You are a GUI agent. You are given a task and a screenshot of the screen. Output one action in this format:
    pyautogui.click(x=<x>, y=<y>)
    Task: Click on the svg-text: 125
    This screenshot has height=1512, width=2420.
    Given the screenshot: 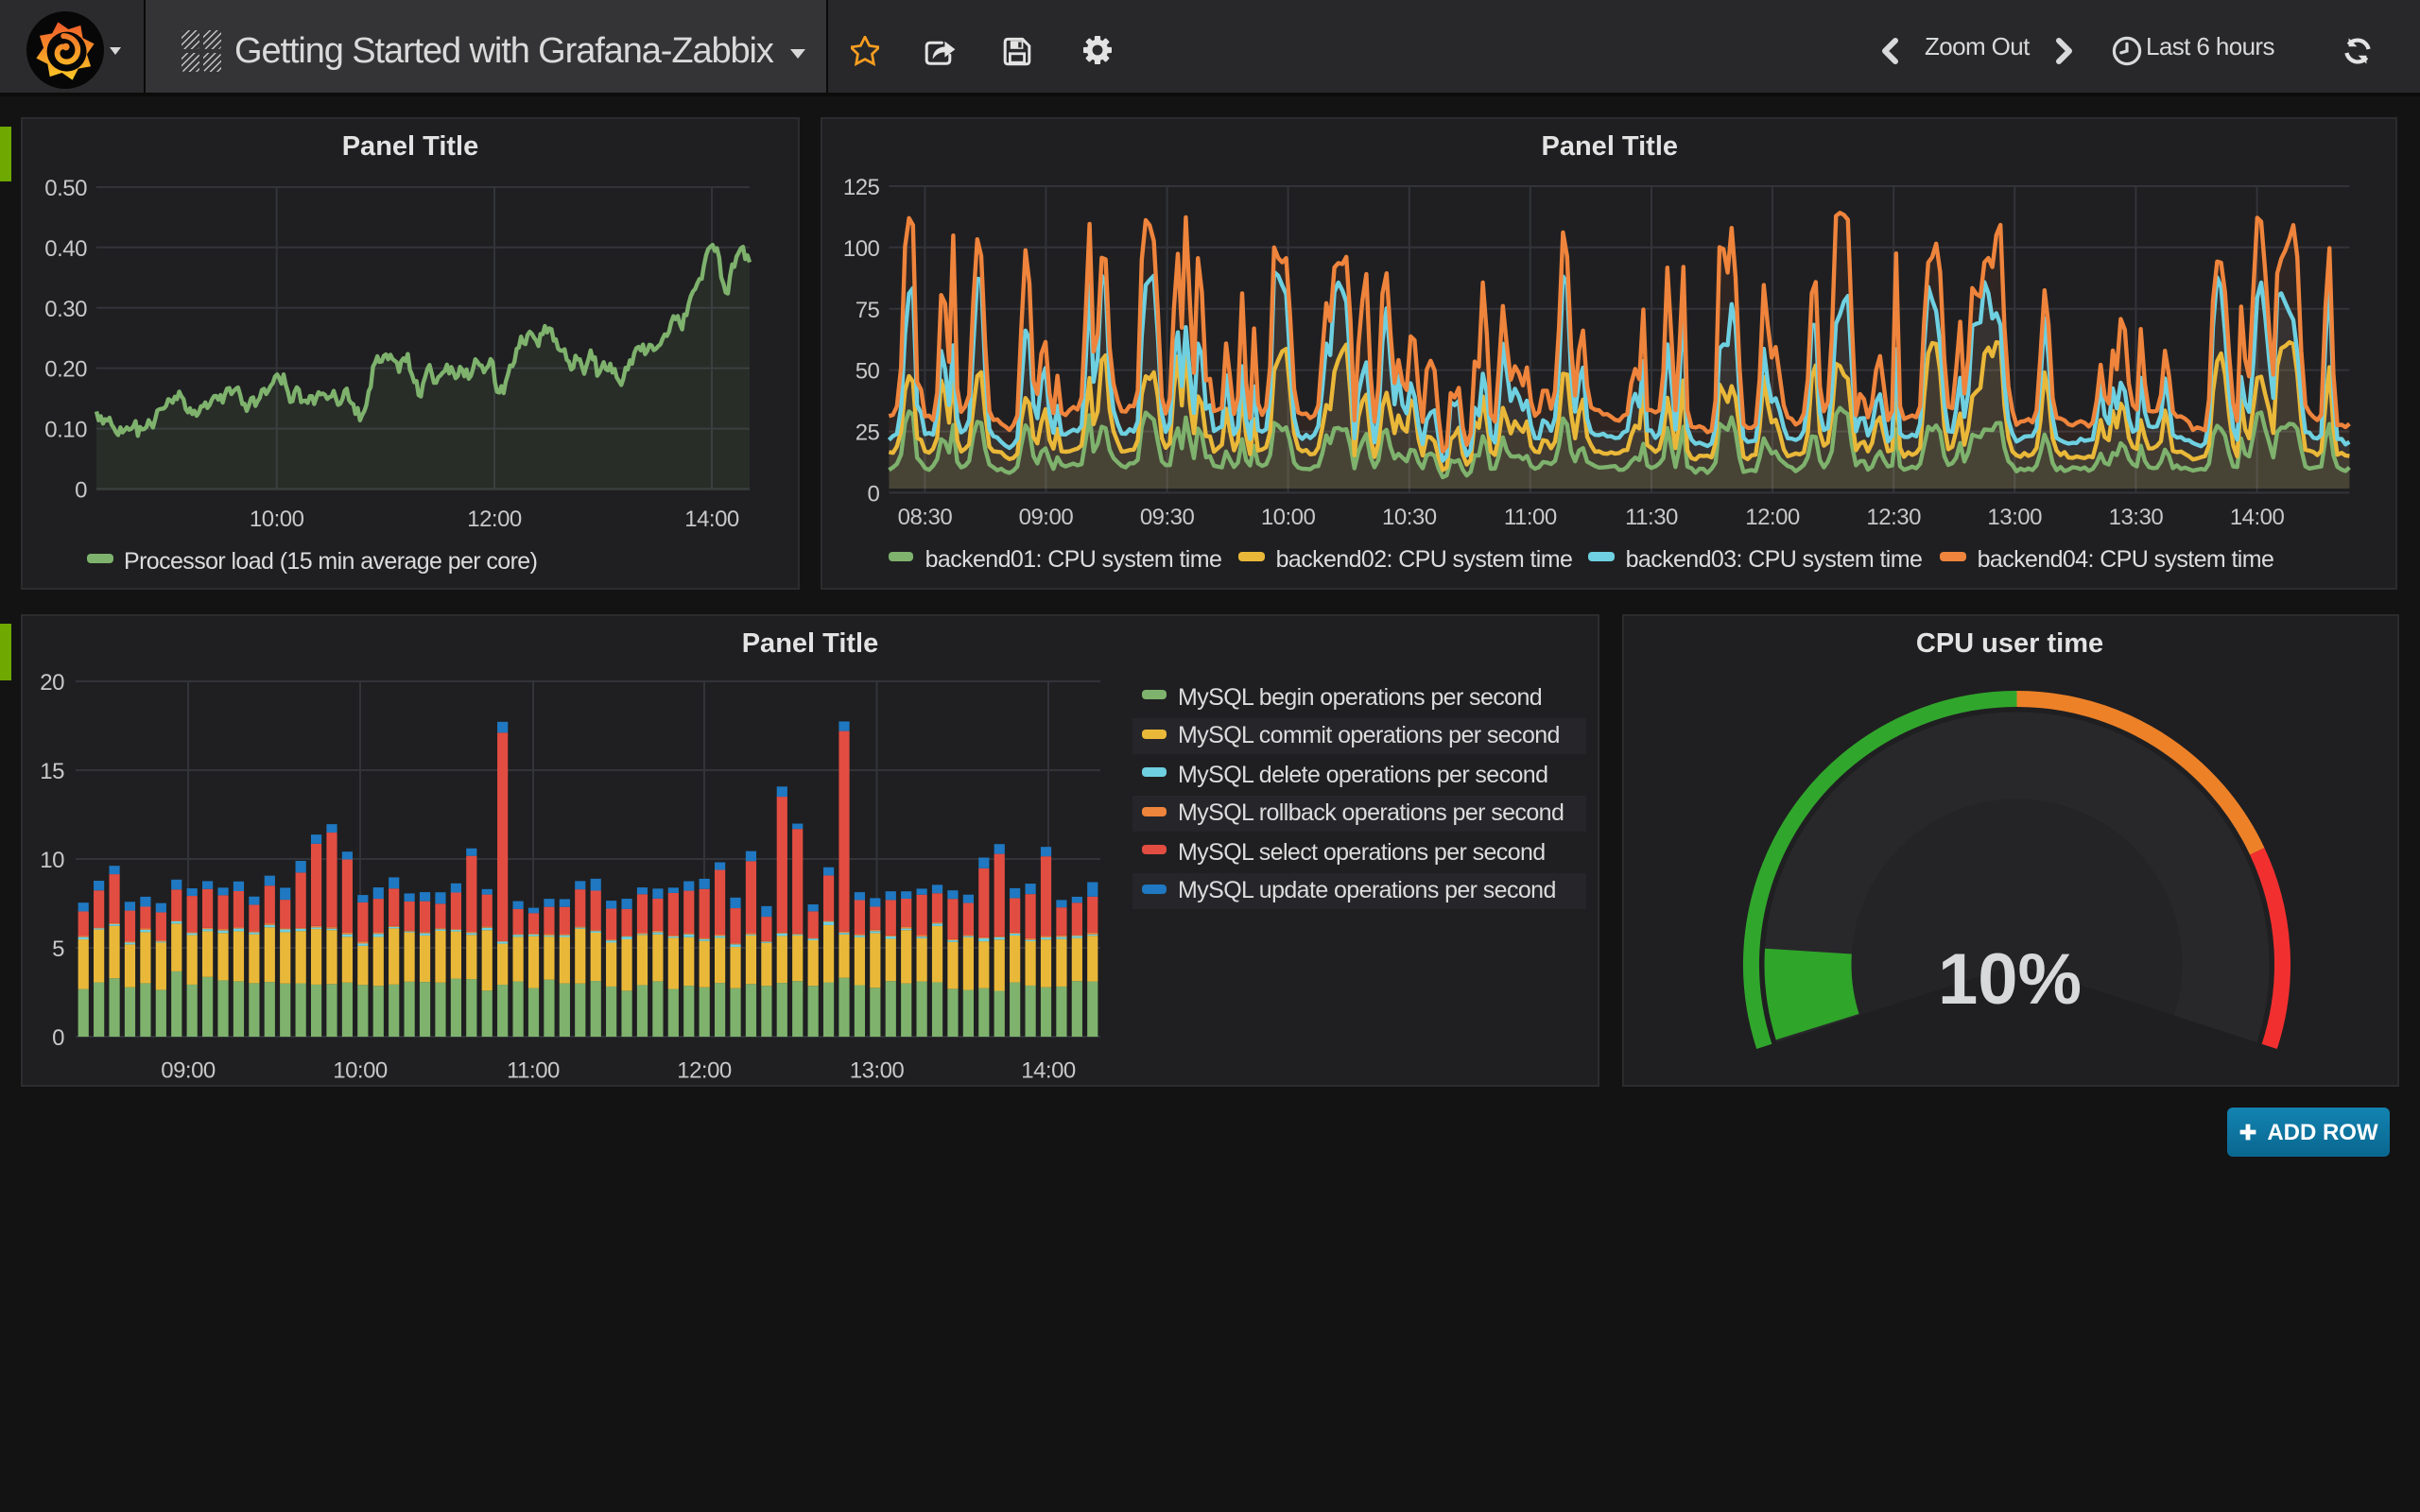 What is the action you would take?
    pyautogui.click(x=861, y=186)
    